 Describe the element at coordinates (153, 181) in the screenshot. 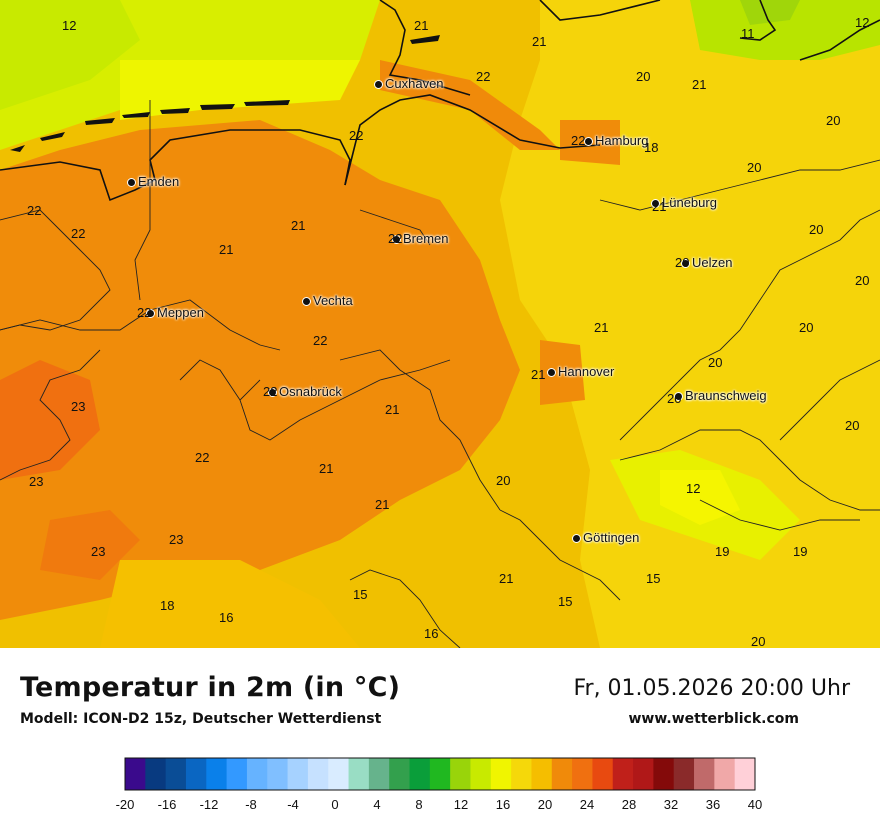

I see `city-emden: Emden` at that location.